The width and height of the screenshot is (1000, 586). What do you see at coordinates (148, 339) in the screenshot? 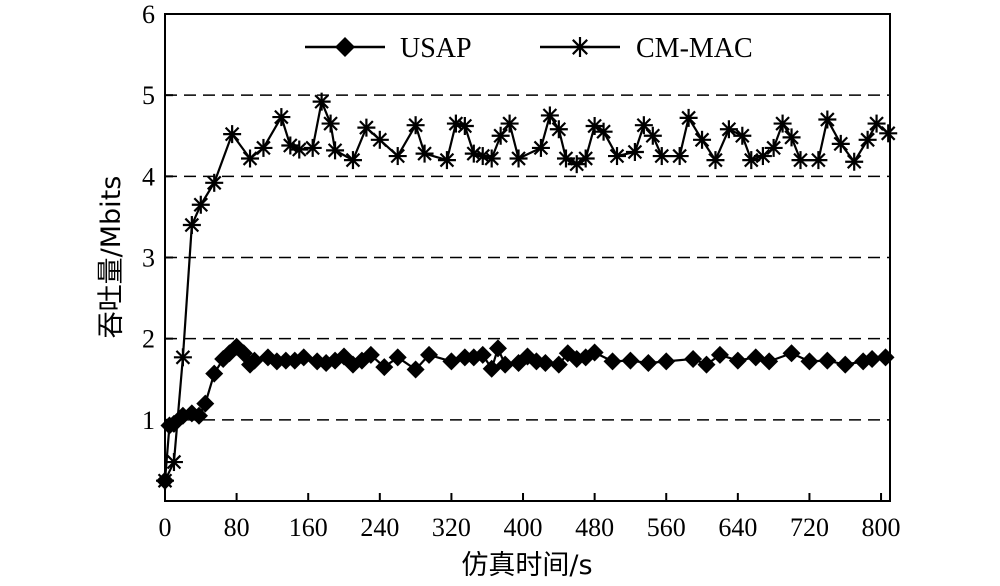
I see `y-tick-label: 2` at bounding box center [148, 339].